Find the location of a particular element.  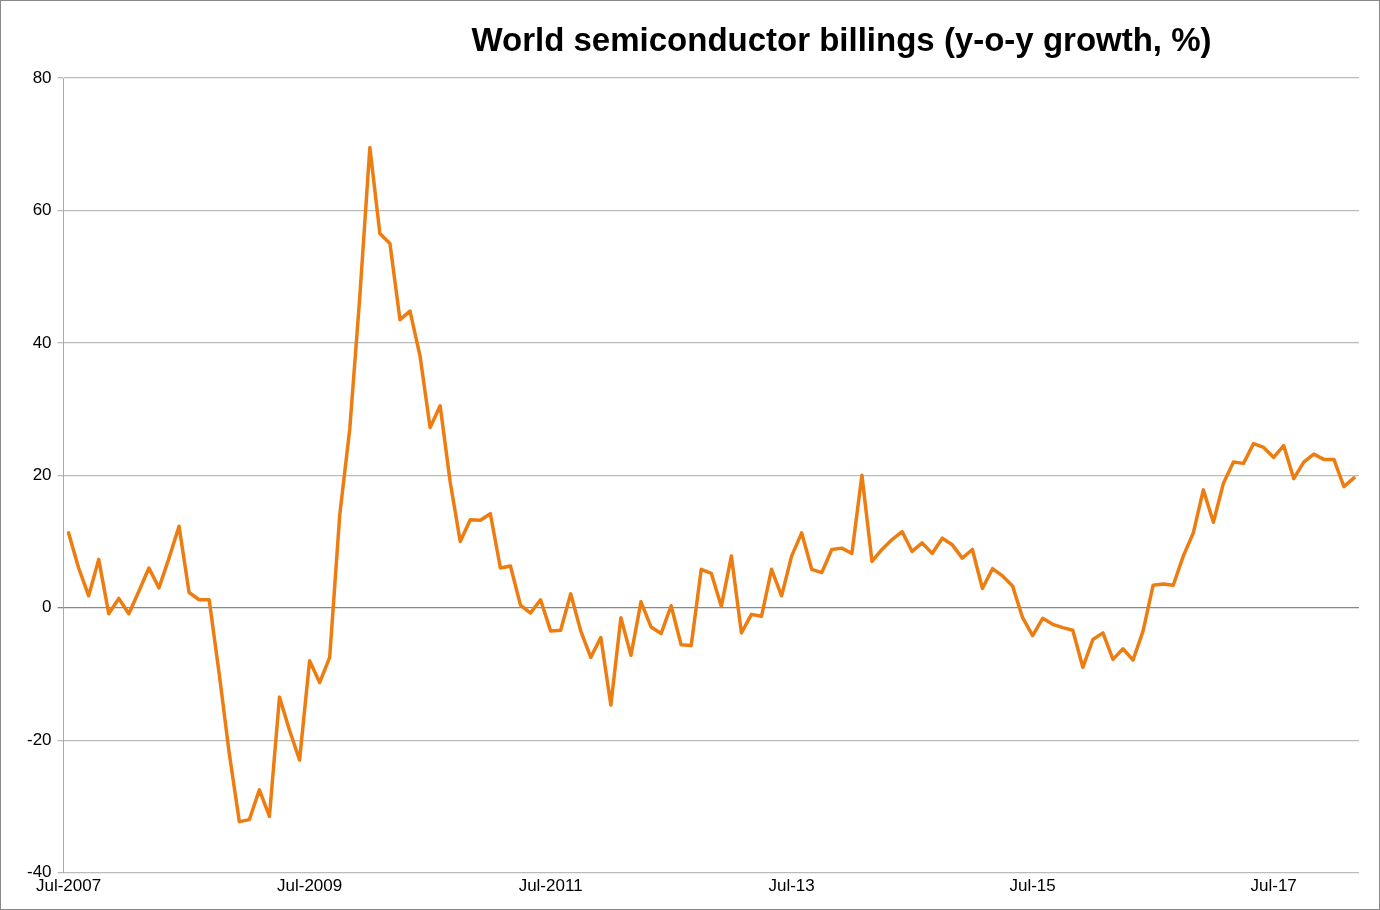

x-tick-label: Jul-13 is located at coordinates (791, 886).